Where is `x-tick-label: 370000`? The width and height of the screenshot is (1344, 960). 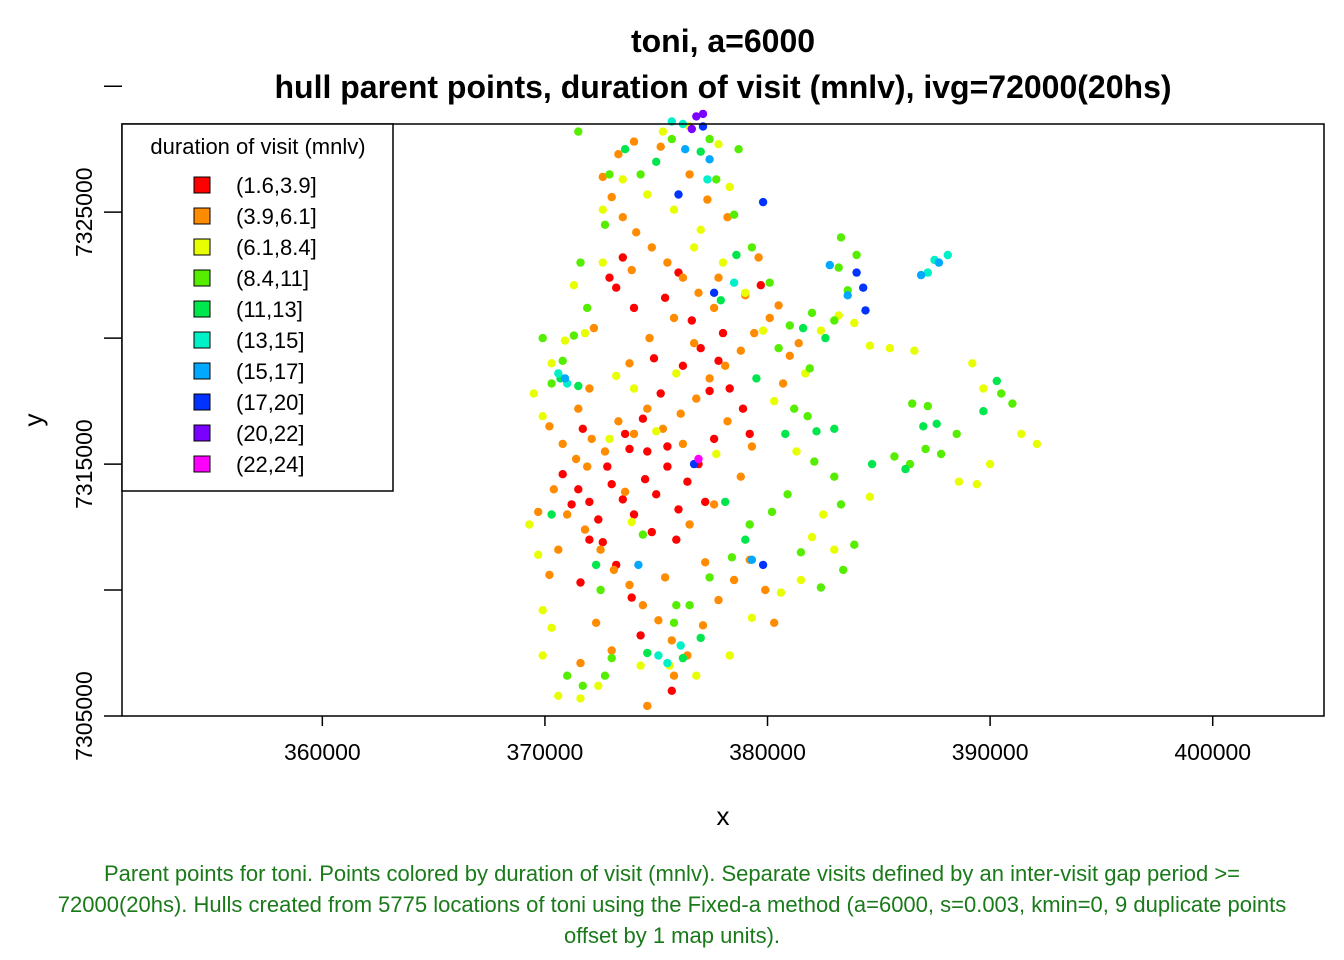
x-tick-label: 370000 is located at coordinates (545, 752).